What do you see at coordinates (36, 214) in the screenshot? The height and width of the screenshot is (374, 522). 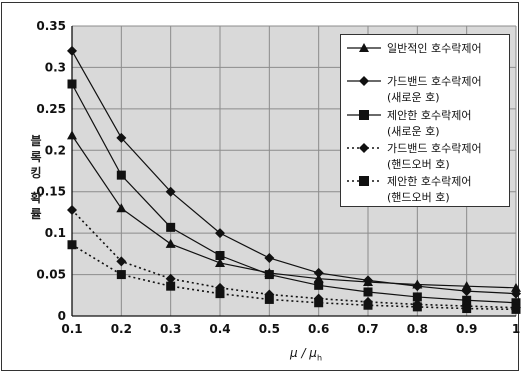 I see `y-axis-label-char: 률` at bounding box center [36, 214].